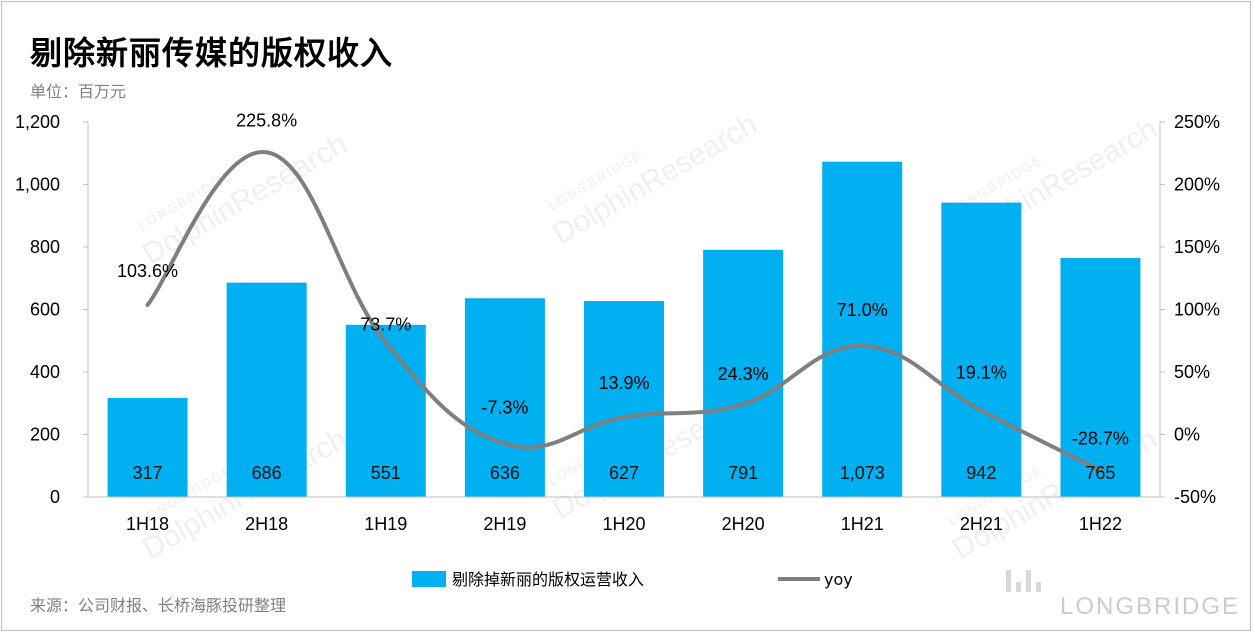 Image resolution: width=1254 pixels, height=634 pixels. What do you see at coordinates (624, 473) in the screenshot?
I see `bar-value-label: 627` at bounding box center [624, 473].